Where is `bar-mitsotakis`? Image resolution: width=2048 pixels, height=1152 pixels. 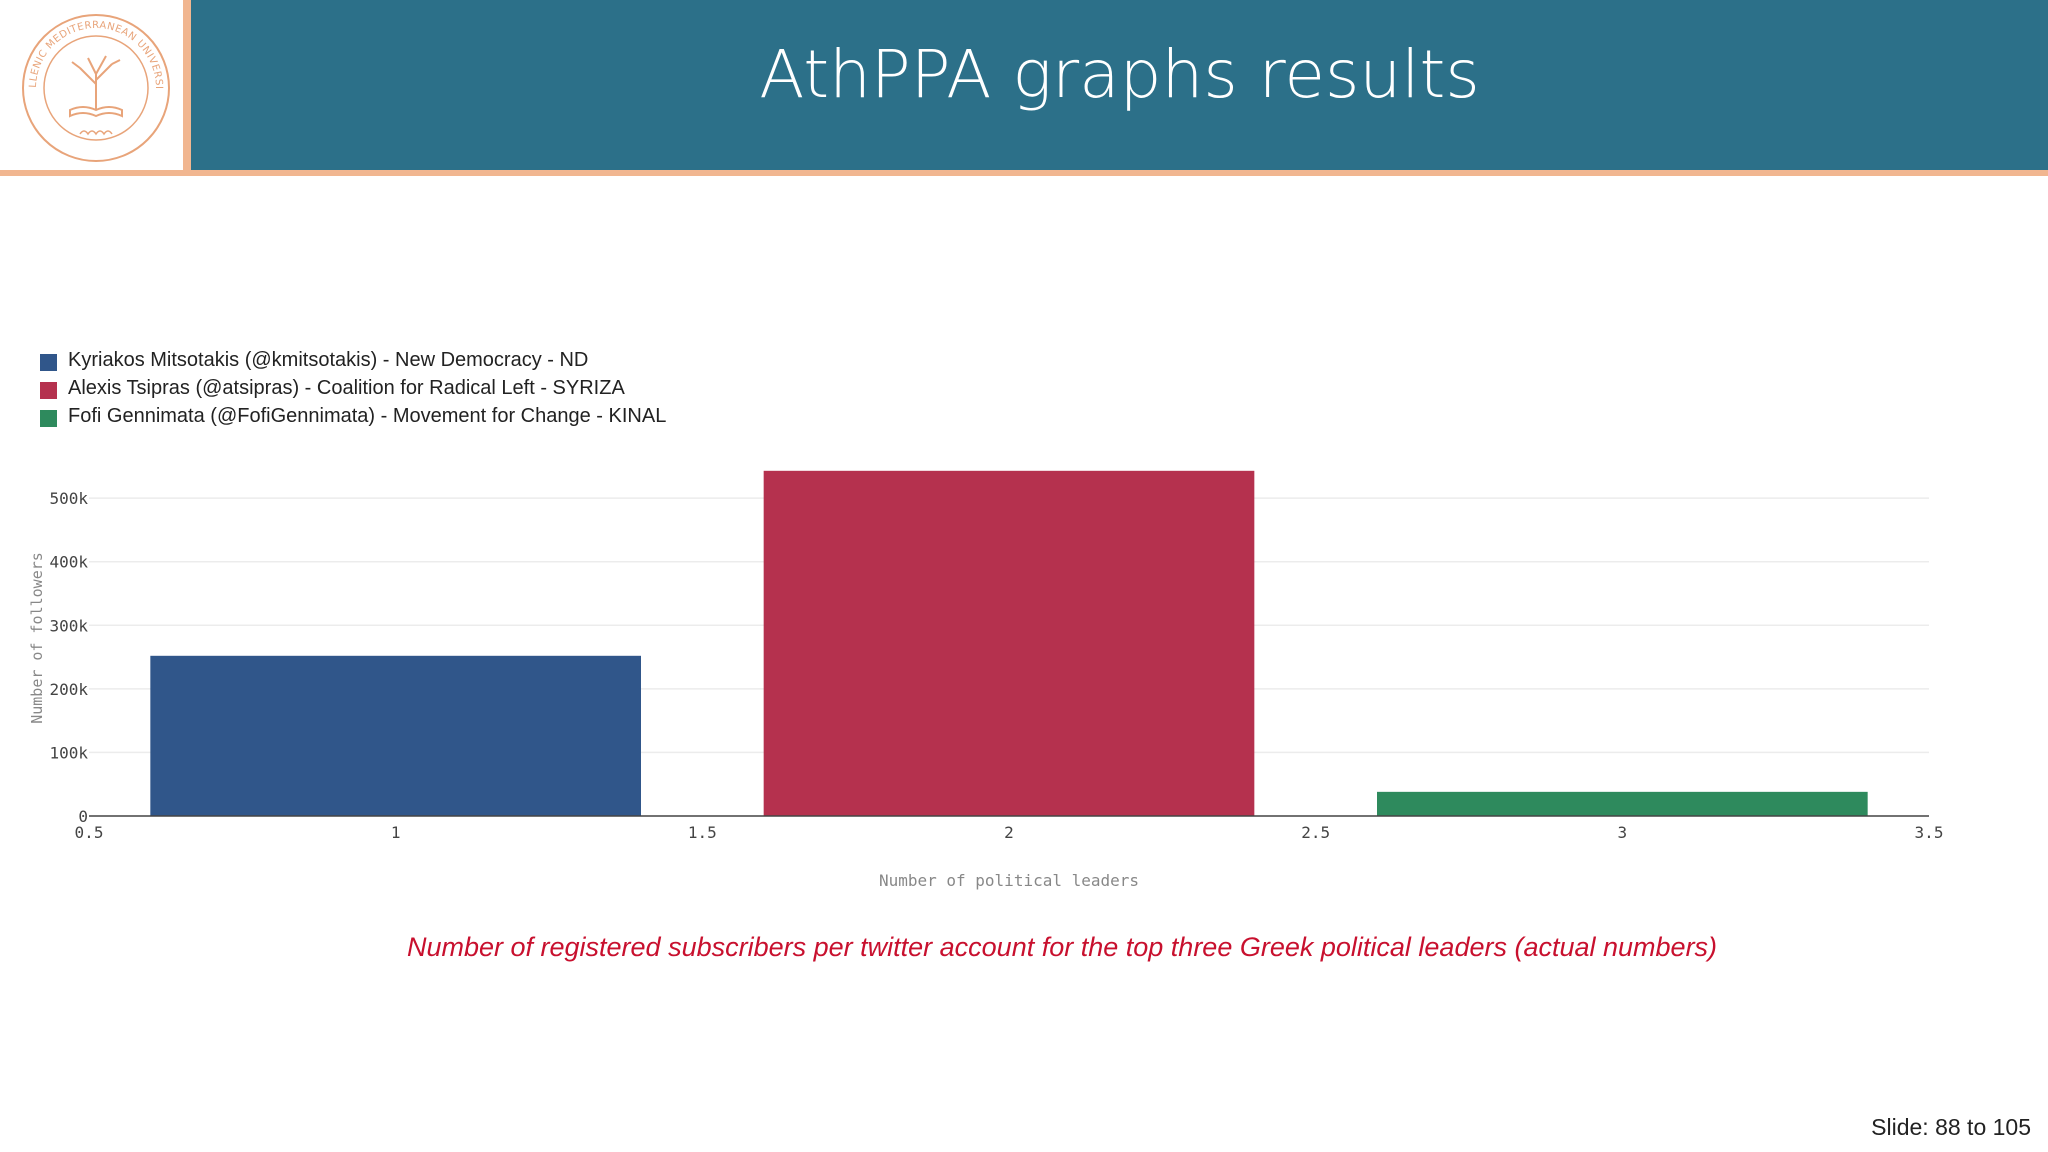 bar-mitsotakis is located at coordinates (396, 735).